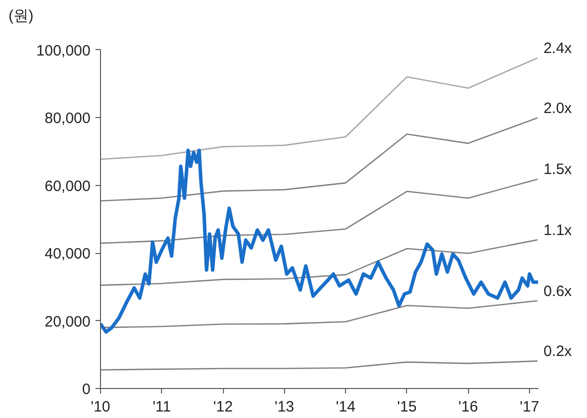 This screenshot has height=418, width=587. Describe the element at coordinates (557, 48) in the screenshot. I see `series-label: 2.4x` at that location.